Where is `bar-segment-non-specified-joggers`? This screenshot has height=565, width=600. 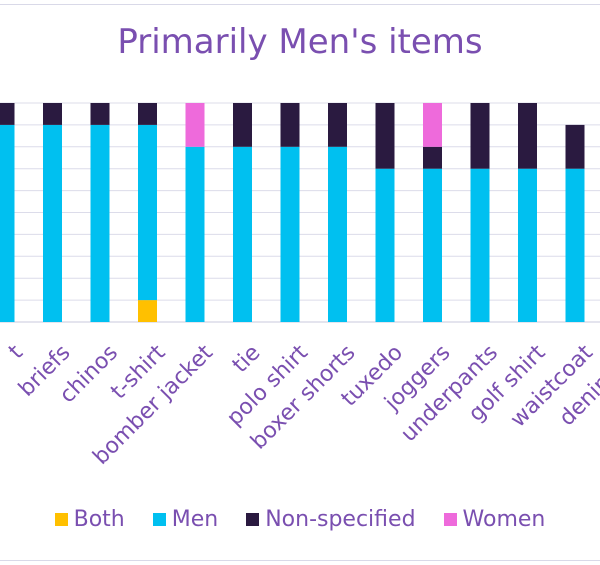 bar-segment-non-specified-joggers is located at coordinates (432, 157).